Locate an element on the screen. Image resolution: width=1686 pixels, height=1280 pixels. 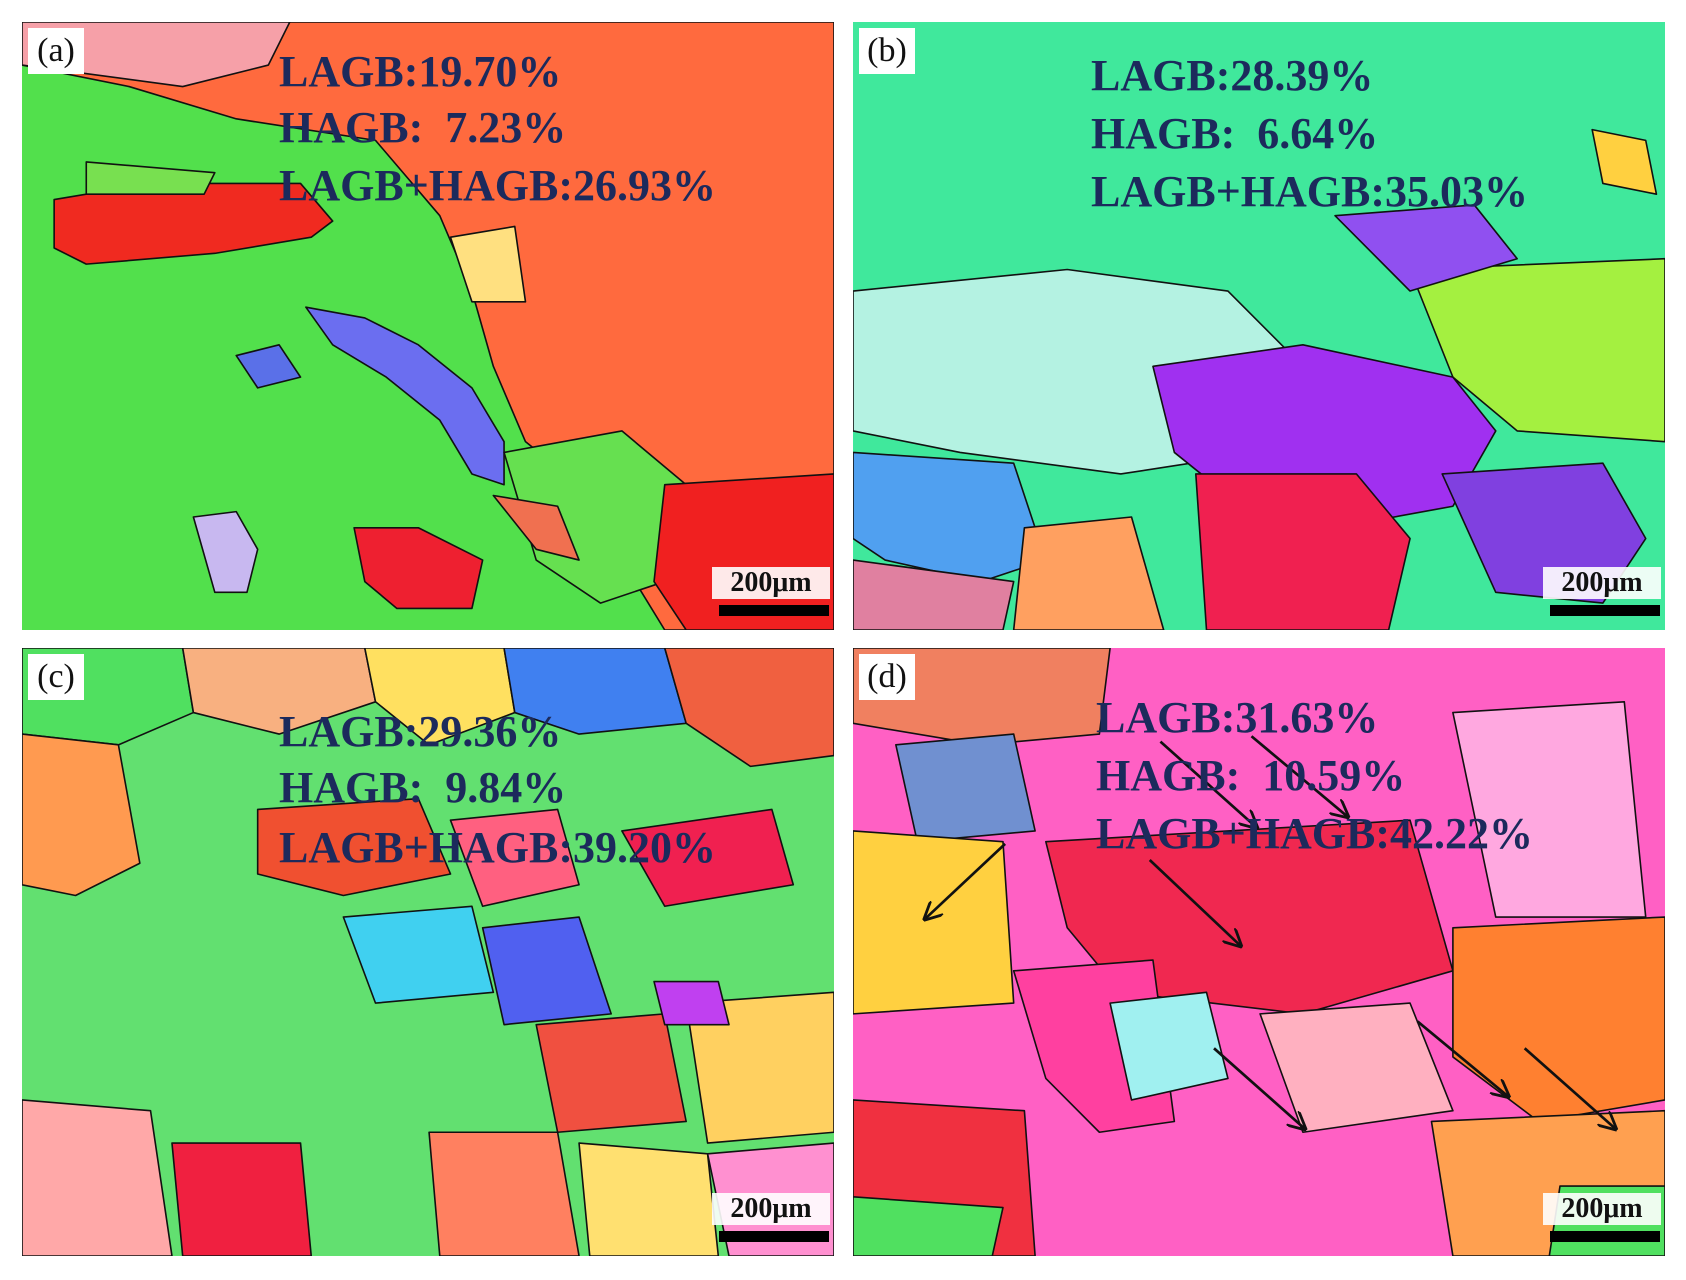
total-text: LAGB+HAGB:39.20% is located at coordinates (497, 847).